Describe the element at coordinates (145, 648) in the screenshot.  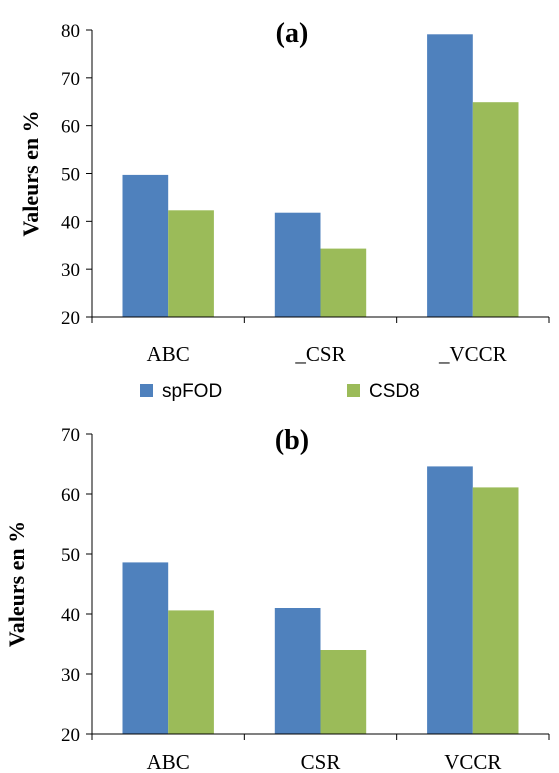
I see `bar-b-spfod-abc` at that location.